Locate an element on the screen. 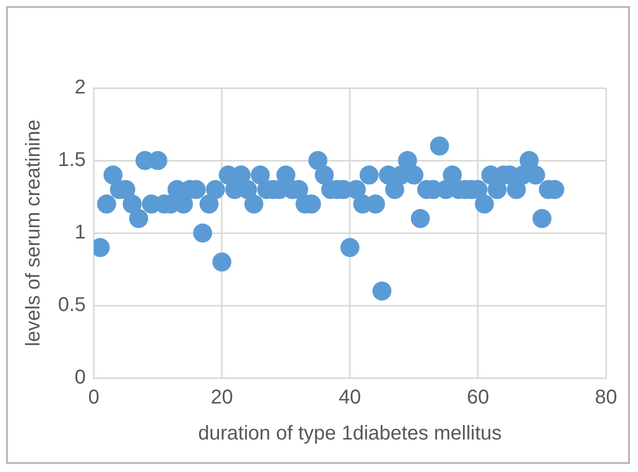  y-tick-label: 1.5 is located at coordinates (72, 160).